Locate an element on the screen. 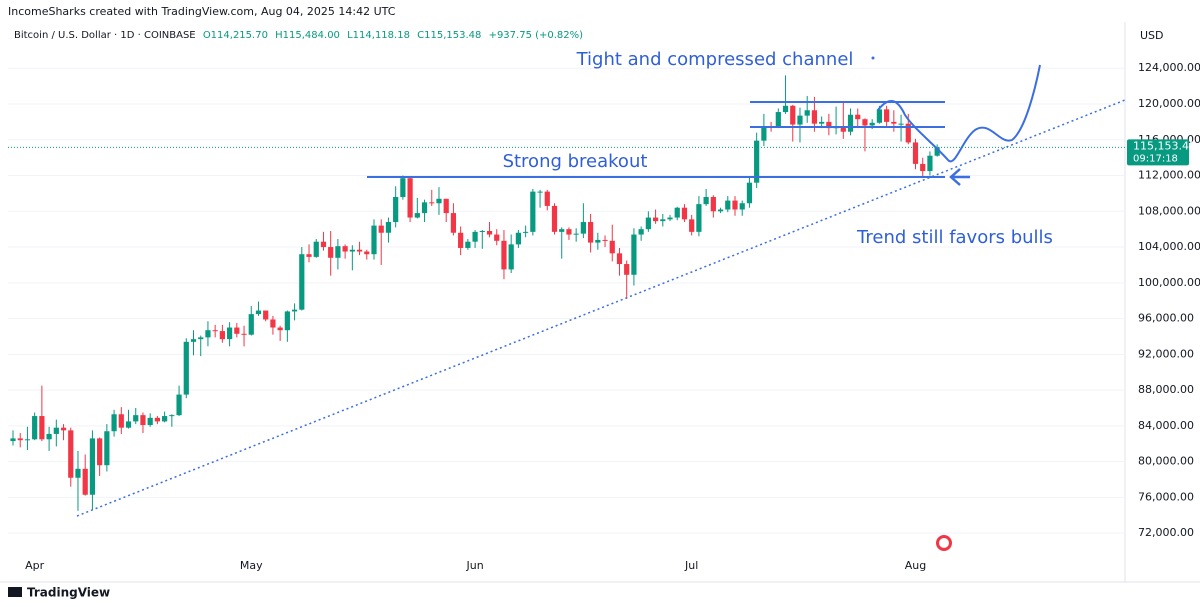  axis-unit: USD is located at coordinates (1152, 35).